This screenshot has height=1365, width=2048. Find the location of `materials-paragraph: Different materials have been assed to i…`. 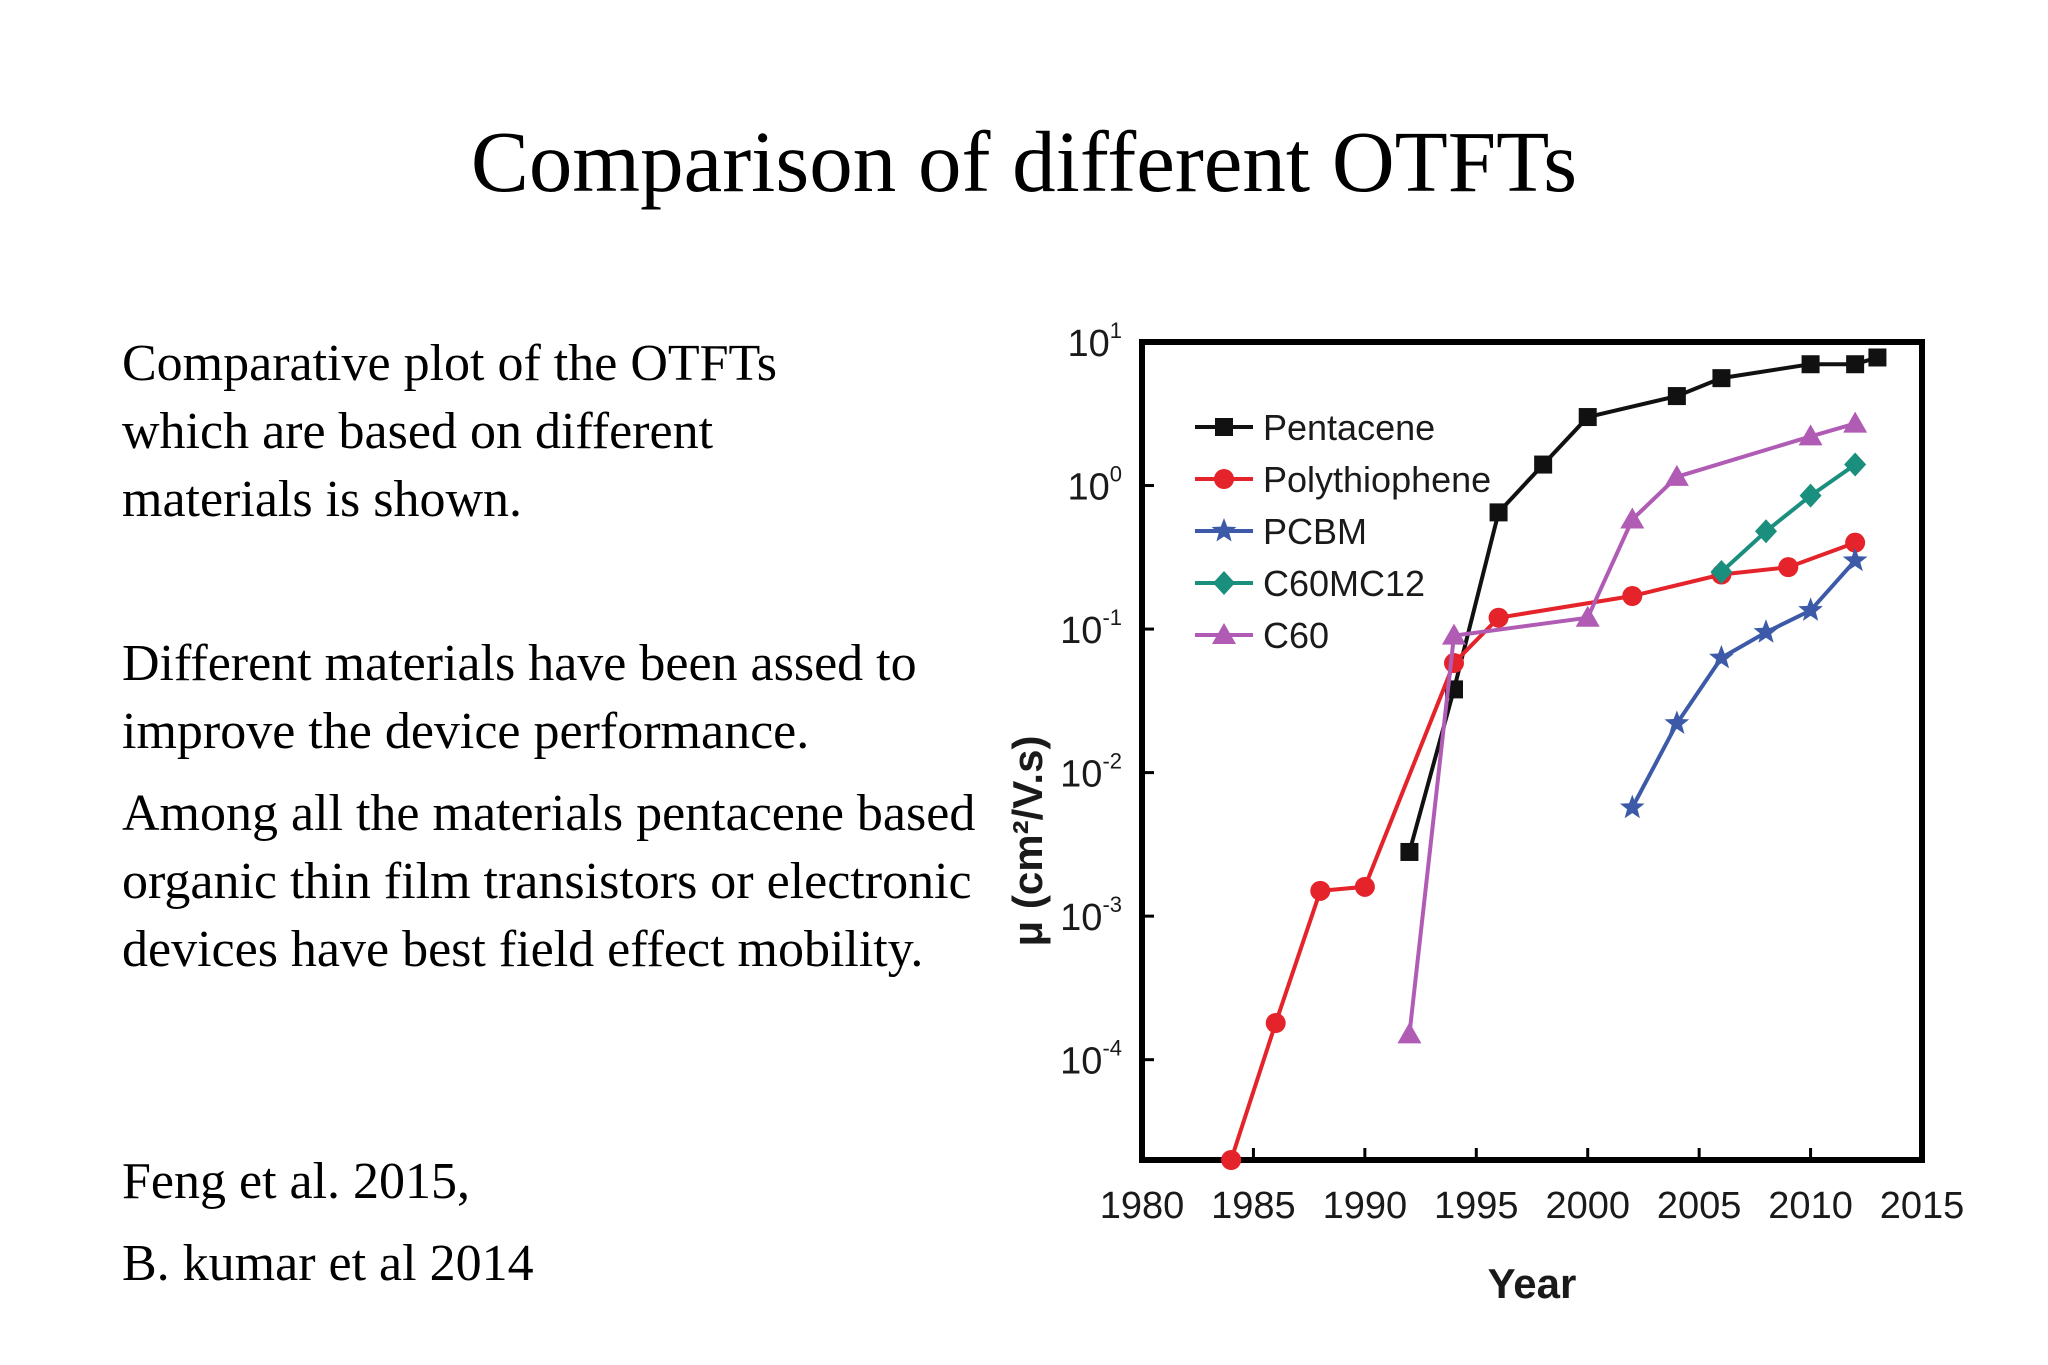

materials-paragraph: Different materials have been assed to i… is located at coordinates (519, 697).